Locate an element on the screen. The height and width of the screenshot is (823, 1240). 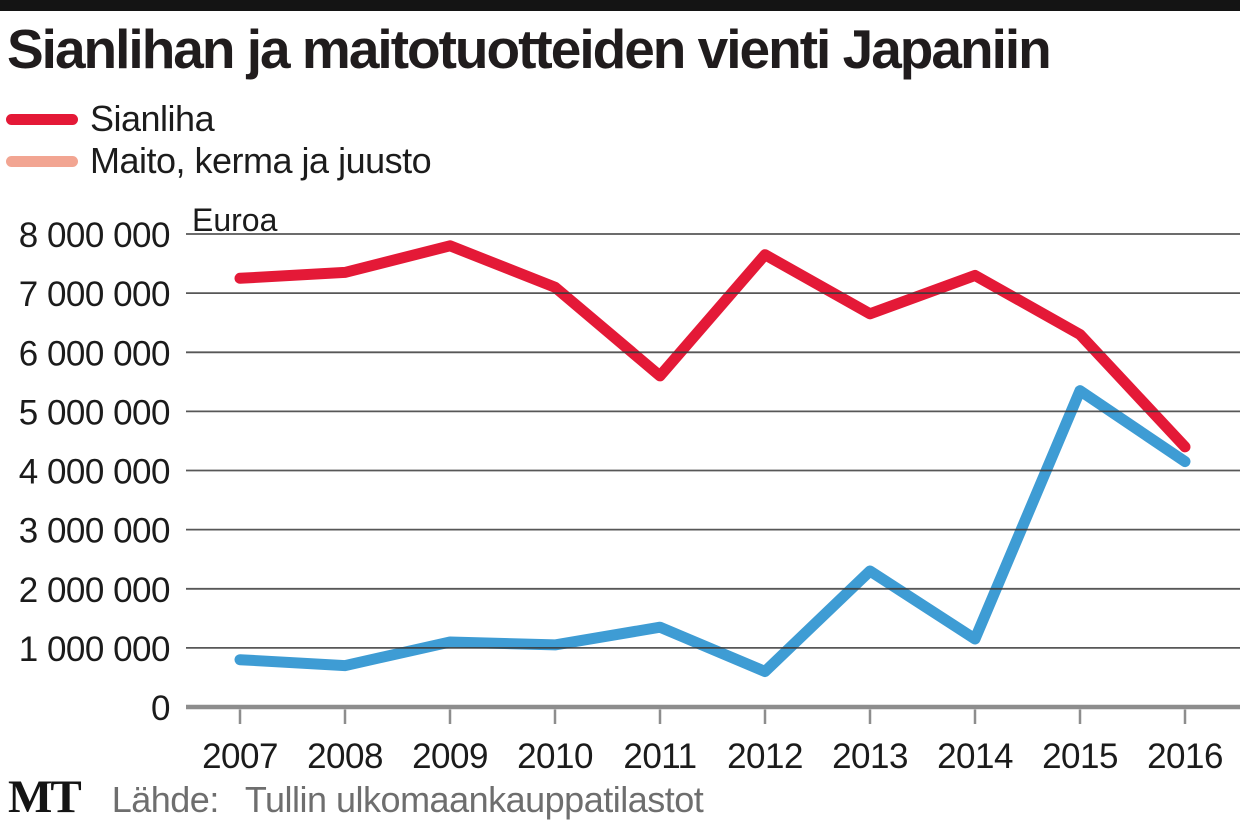
y-axis-label: 7 000 000 is located at coordinates (94, 294).